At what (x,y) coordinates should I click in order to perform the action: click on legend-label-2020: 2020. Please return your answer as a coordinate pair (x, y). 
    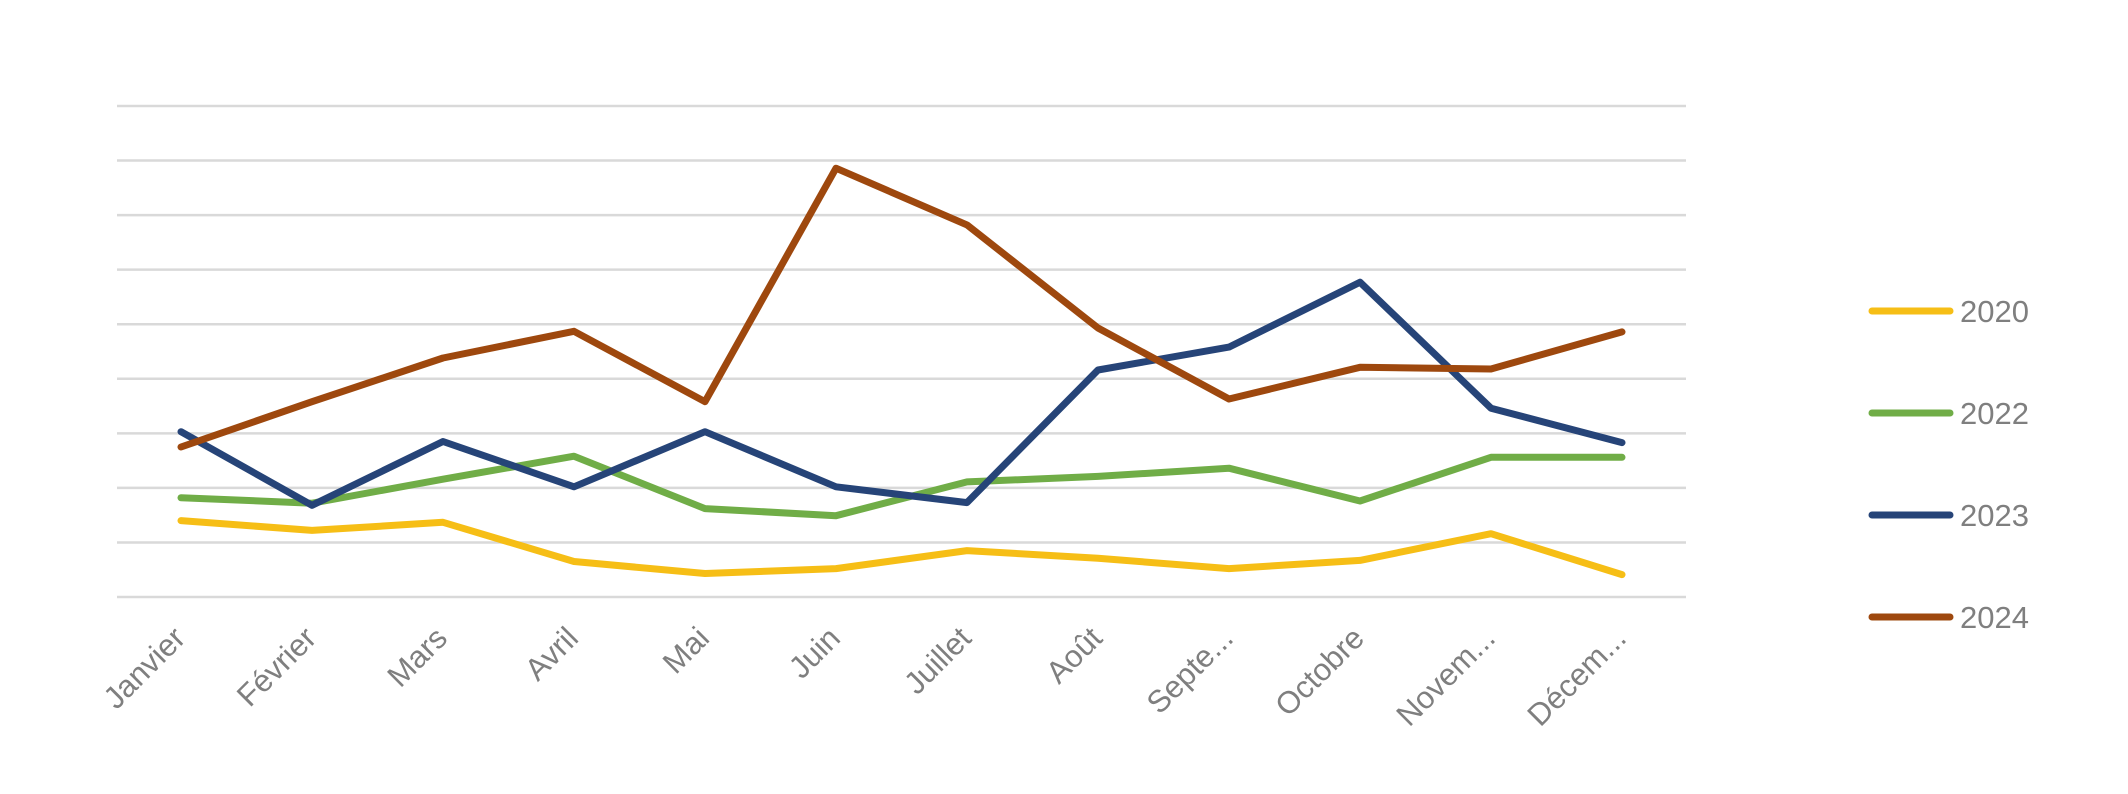
    Looking at the image, I should click on (1994, 311).